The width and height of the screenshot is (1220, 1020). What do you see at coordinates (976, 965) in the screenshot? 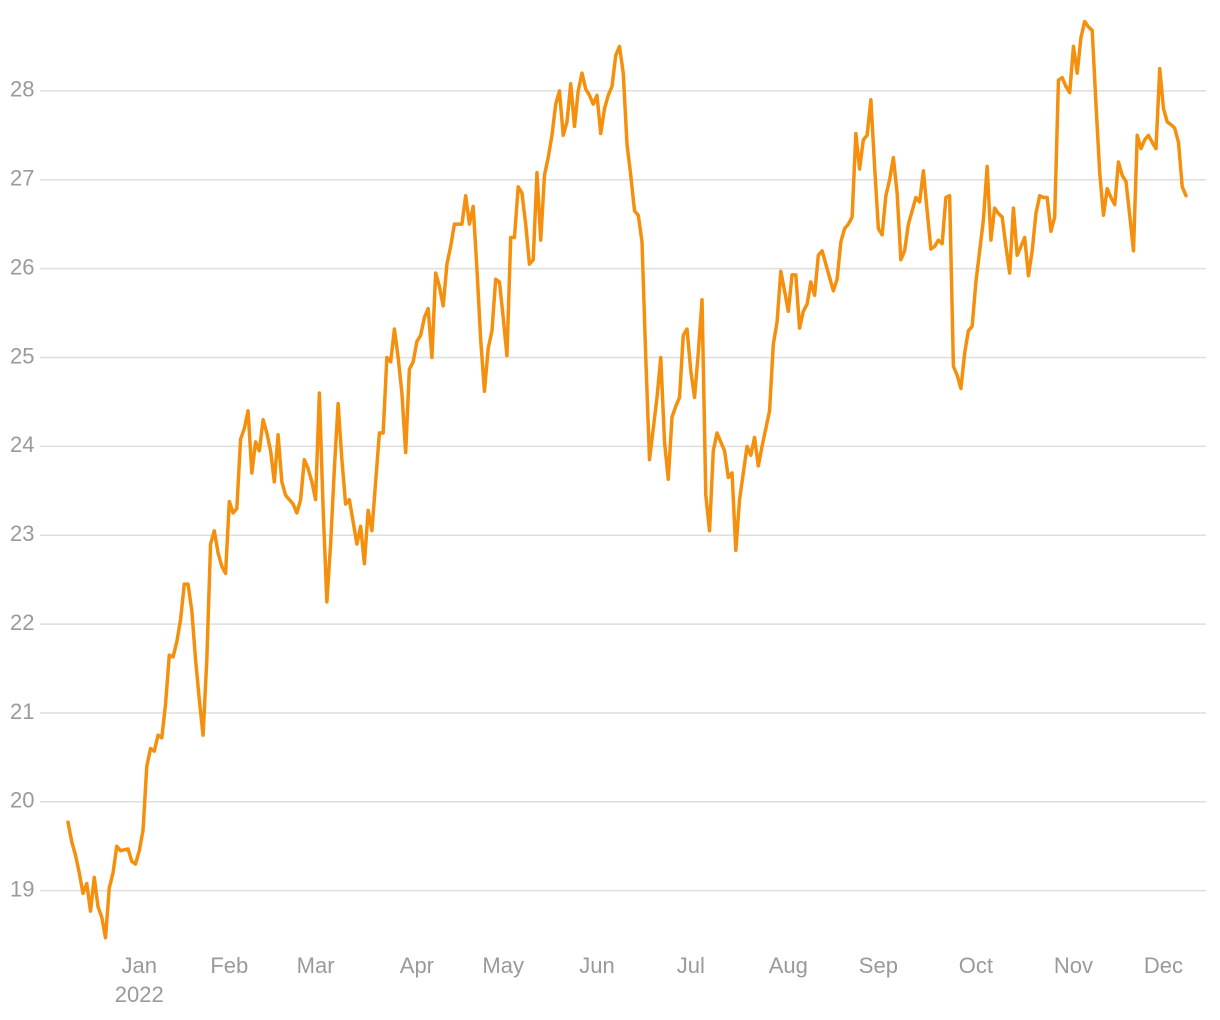
I see `x-tick-label: Oct` at bounding box center [976, 965].